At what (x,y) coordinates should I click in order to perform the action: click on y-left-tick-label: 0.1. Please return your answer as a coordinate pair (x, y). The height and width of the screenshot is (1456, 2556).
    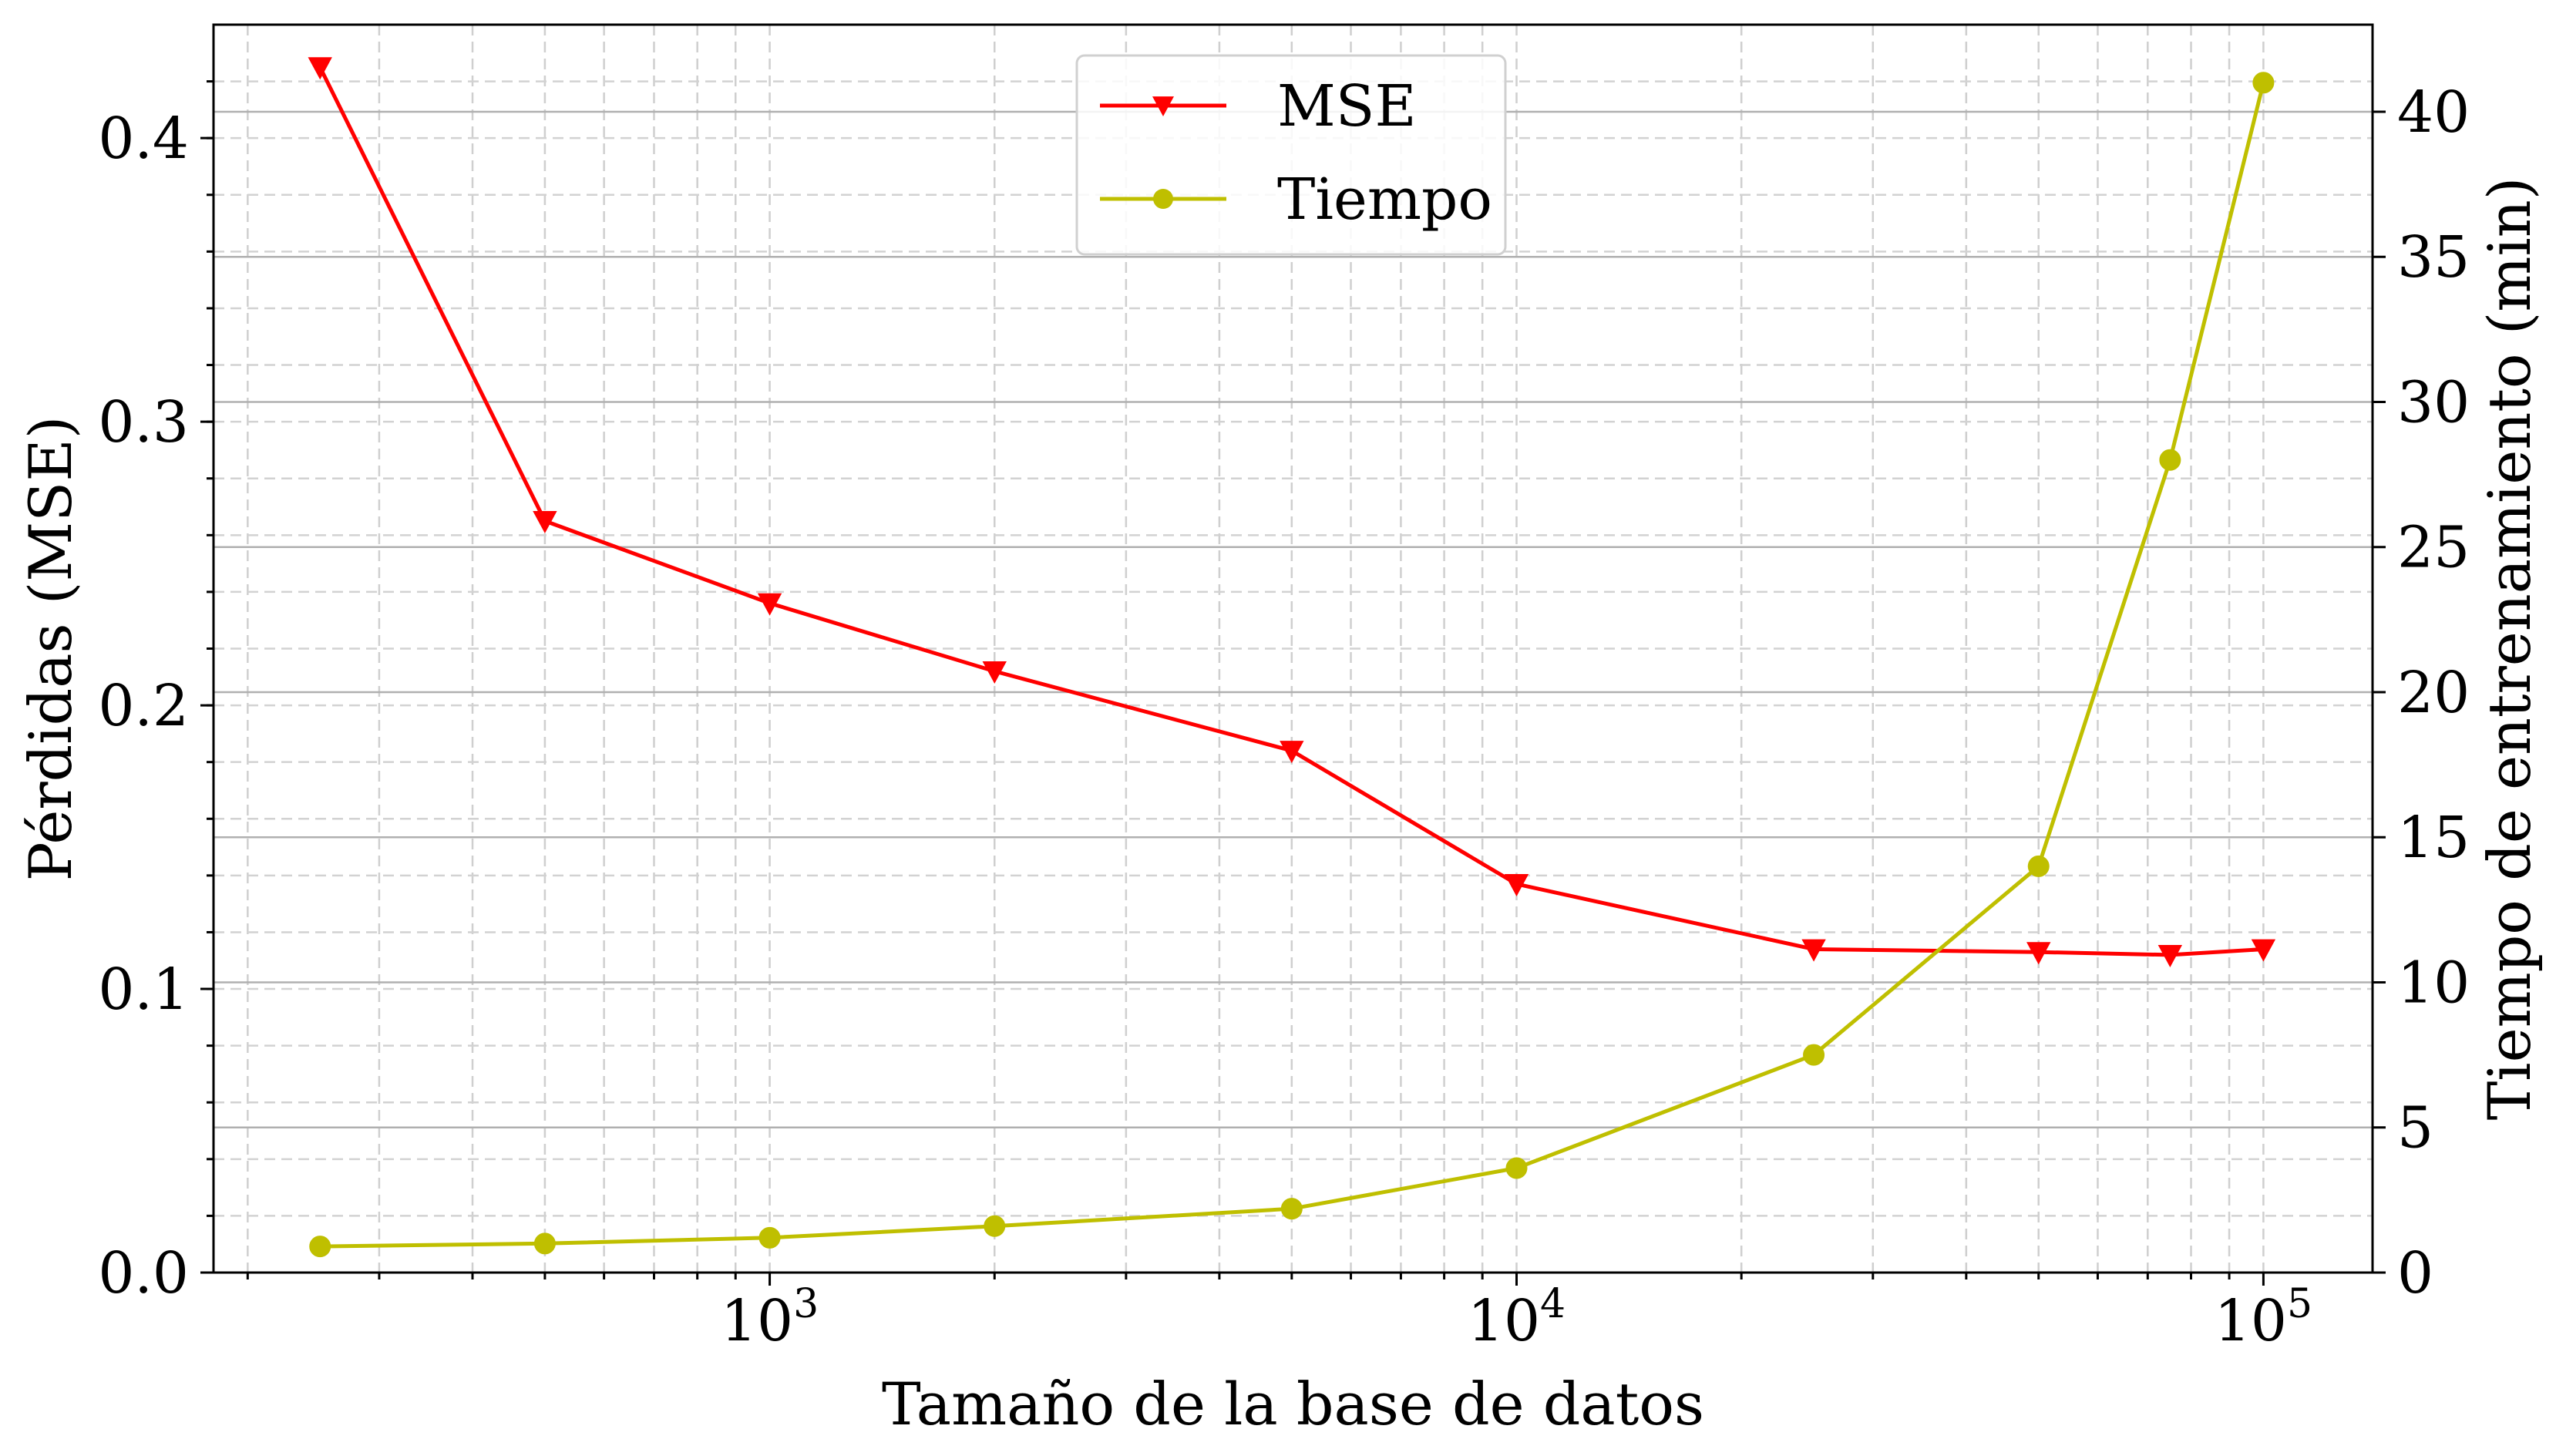
    Looking at the image, I should click on (143, 990).